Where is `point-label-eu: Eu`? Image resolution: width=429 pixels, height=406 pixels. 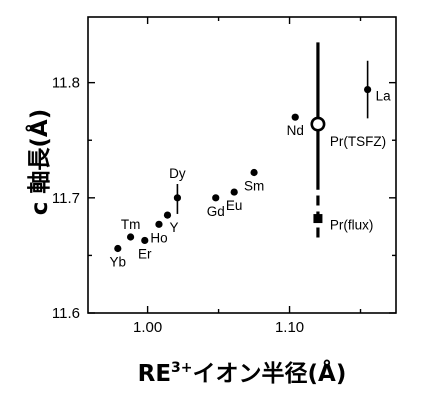 point-label-eu: Eu is located at coordinates (234, 205).